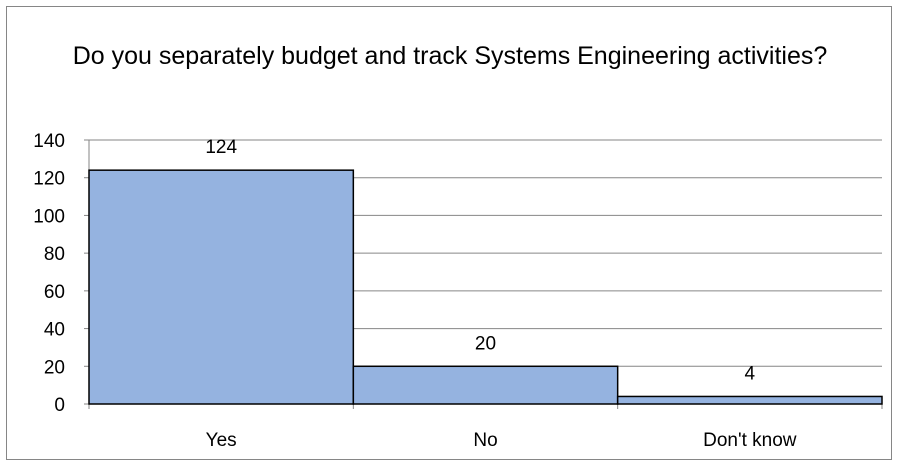 This screenshot has width=900, height=468. What do you see at coordinates (485, 343) in the screenshot?
I see `data-label: 20` at bounding box center [485, 343].